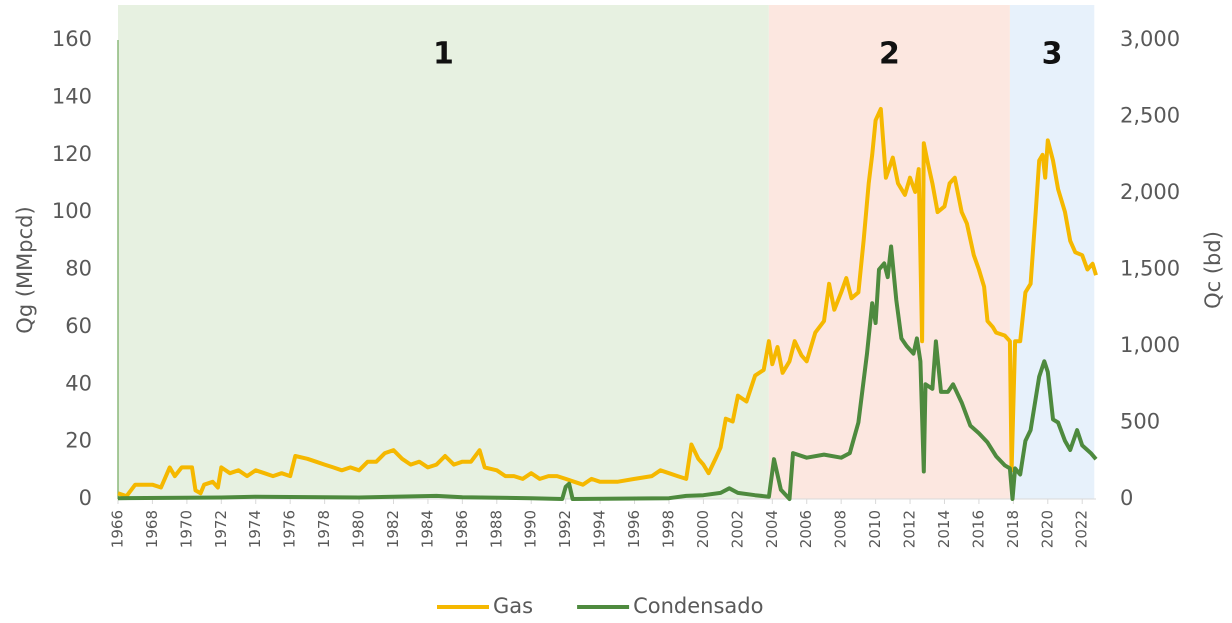 The image size is (1232, 623). What do you see at coordinates (186, 529) in the screenshot?
I see `x-tick-label: 1970` at bounding box center [186, 529].